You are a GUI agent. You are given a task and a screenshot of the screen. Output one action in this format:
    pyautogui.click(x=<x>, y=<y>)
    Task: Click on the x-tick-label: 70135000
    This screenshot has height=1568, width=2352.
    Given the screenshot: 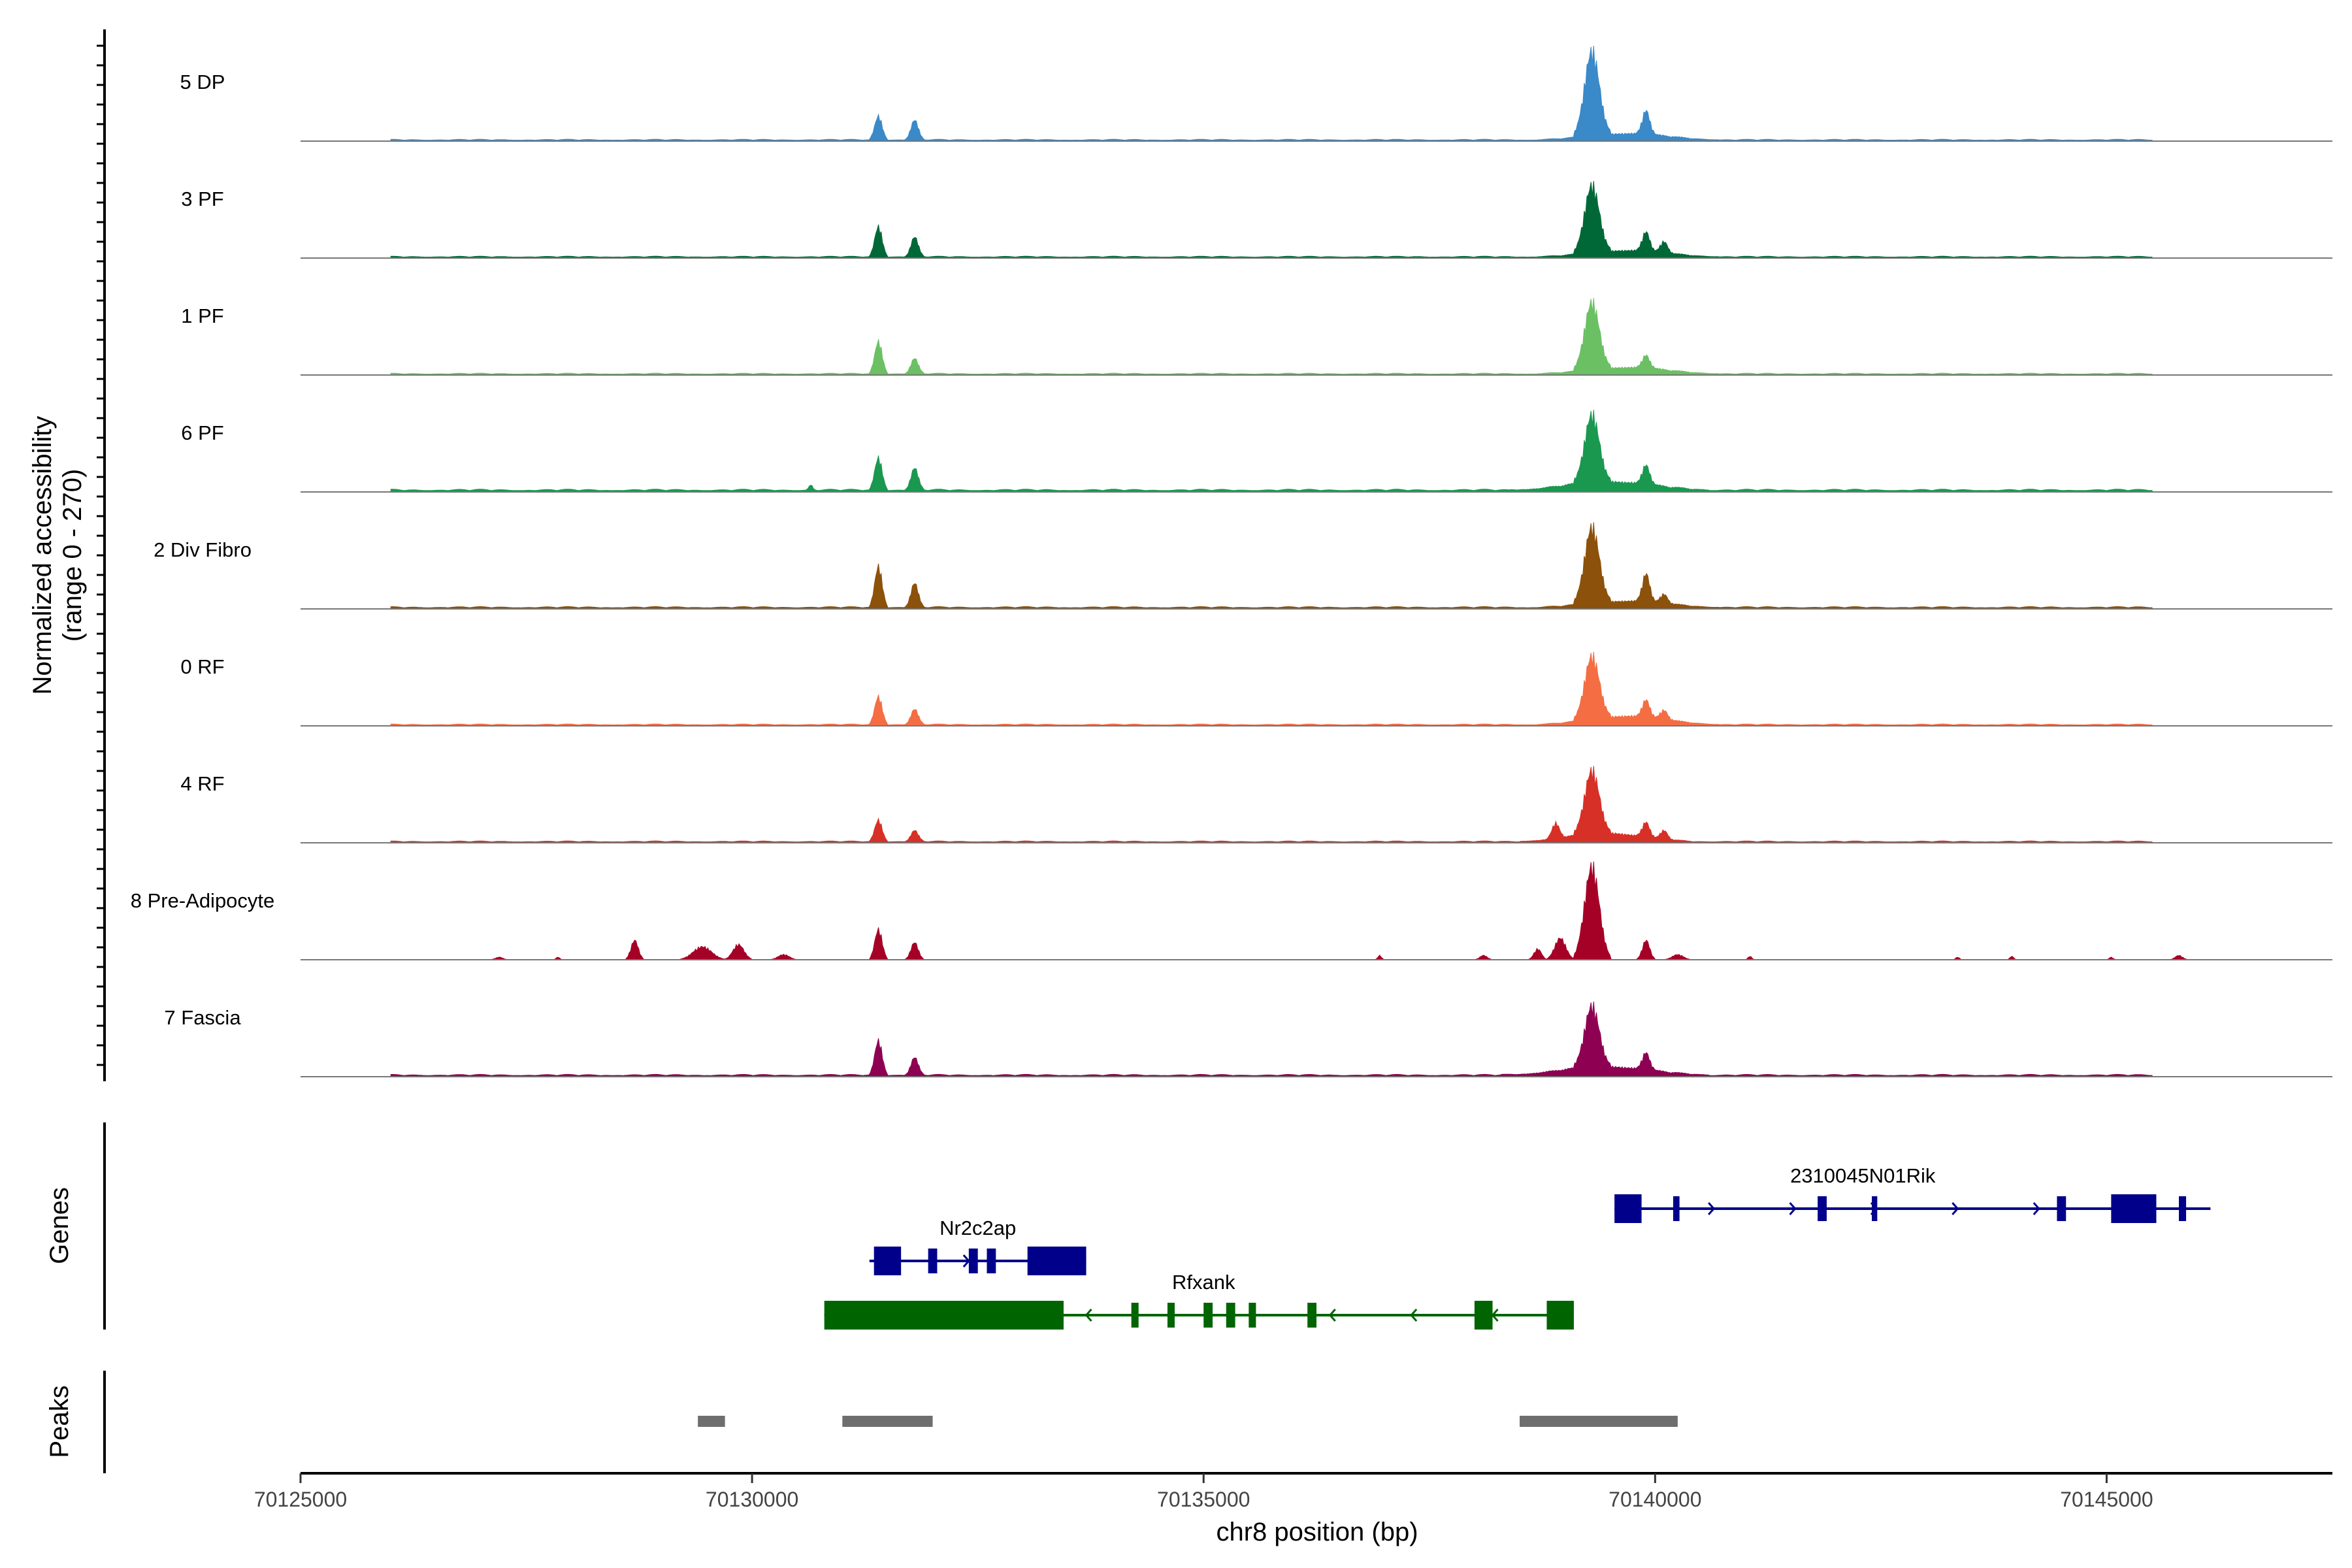 What is the action you would take?
    pyautogui.click(x=1203, y=1499)
    